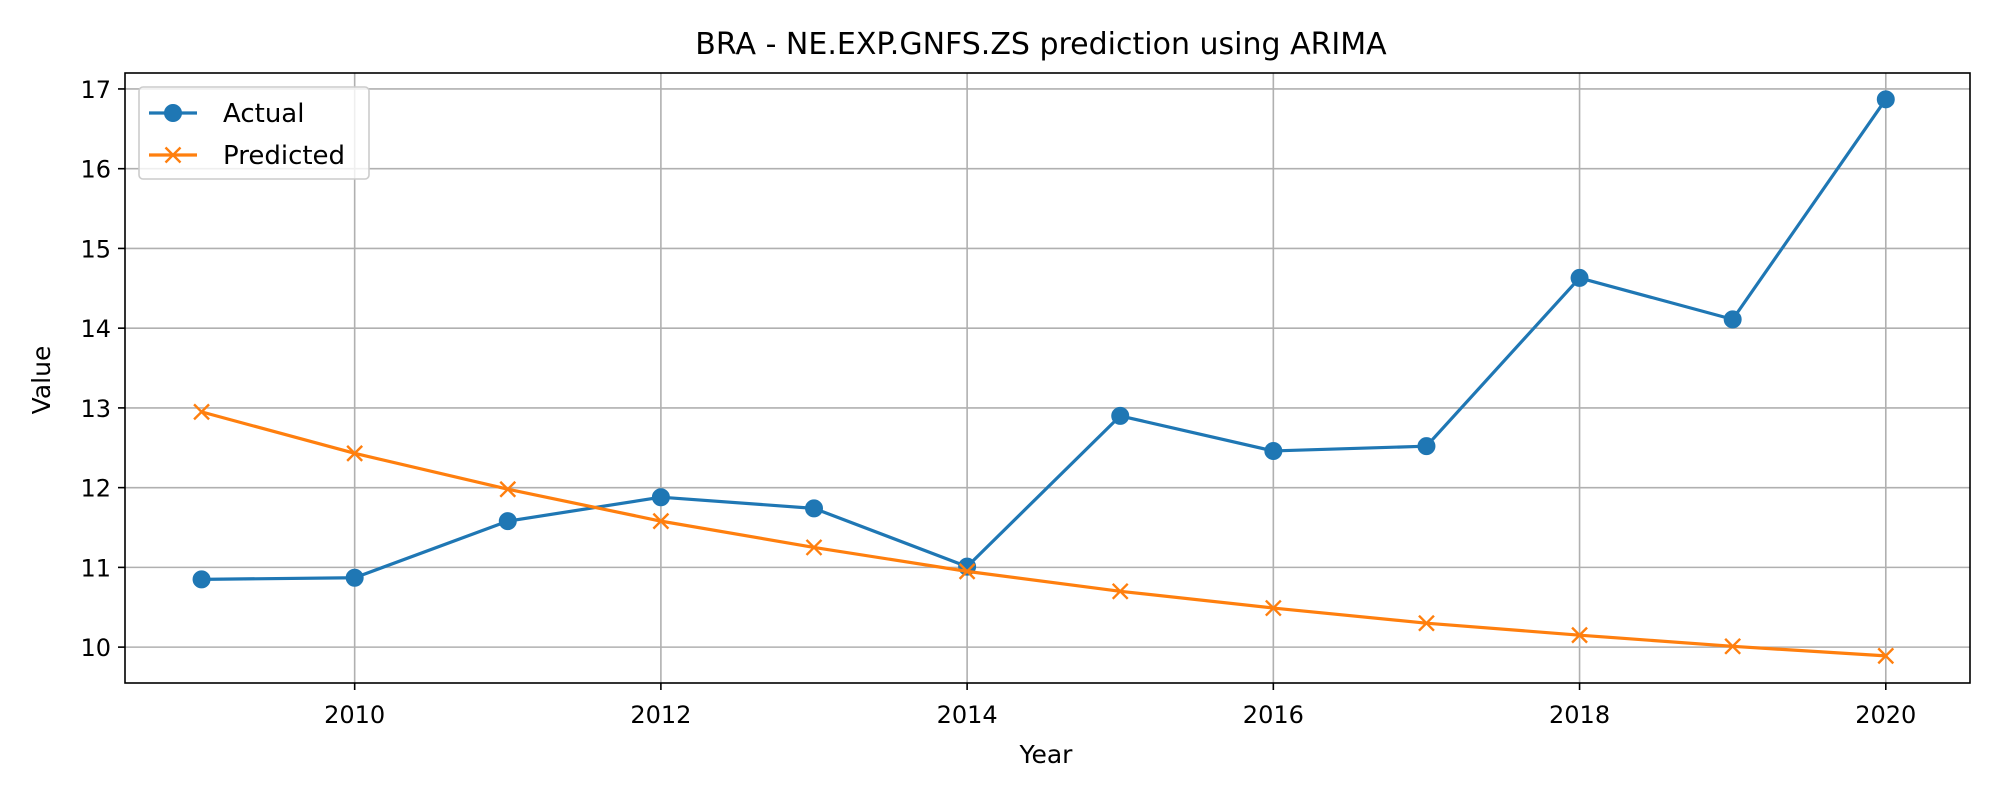  What do you see at coordinates (967, 715) in the screenshot?
I see `x-tick-label: 2014` at bounding box center [967, 715].